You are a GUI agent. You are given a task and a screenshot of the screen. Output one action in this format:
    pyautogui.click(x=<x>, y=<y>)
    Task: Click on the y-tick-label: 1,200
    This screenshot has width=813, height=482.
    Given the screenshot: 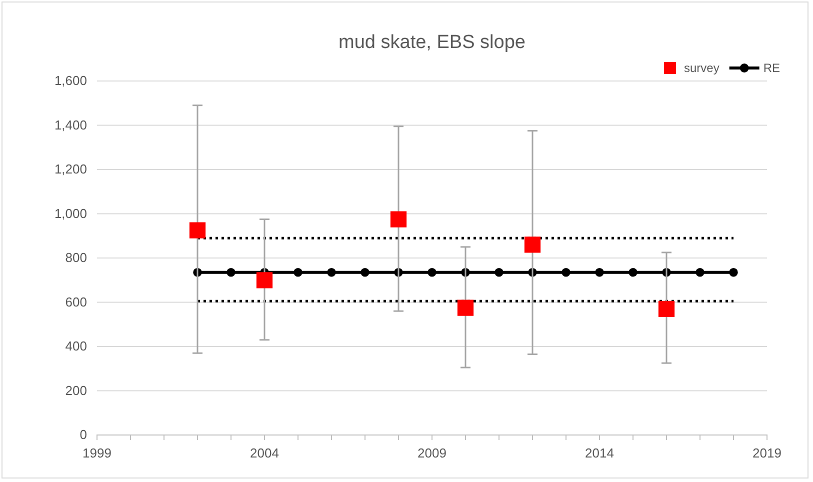 What is the action you would take?
    pyautogui.click(x=70, y=169)
    